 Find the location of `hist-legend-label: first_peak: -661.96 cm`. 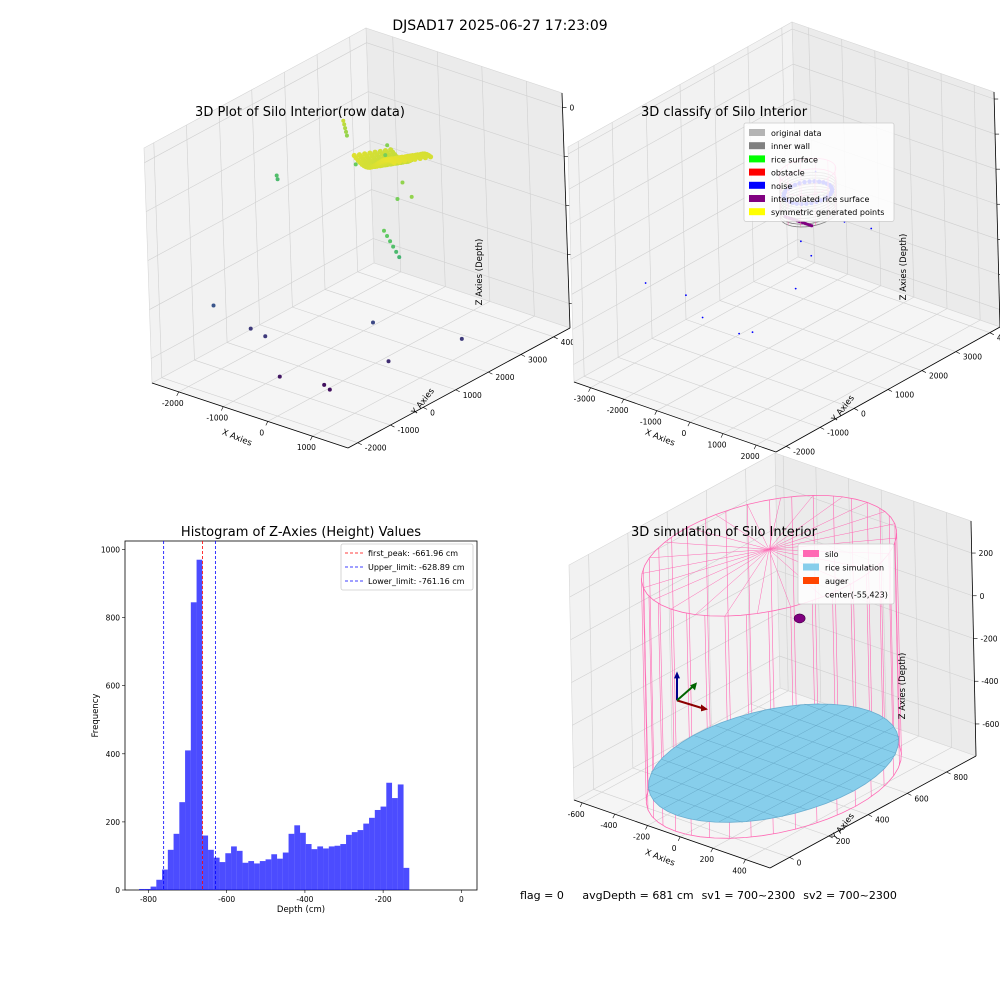

hist-legend-label: first_peak: -661.96 cm is located at coordinates (413, 553).